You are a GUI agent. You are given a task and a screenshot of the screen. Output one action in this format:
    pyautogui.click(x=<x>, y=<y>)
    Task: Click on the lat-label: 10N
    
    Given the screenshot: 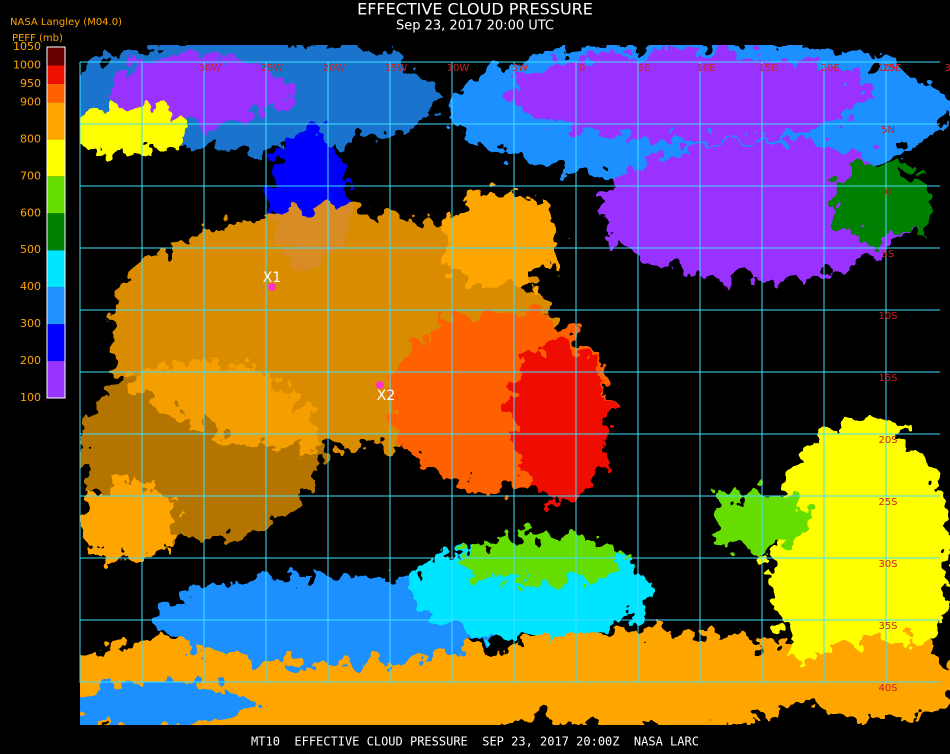 What is the action you would take?
    pyautogui.click(x=888, y=68)
    